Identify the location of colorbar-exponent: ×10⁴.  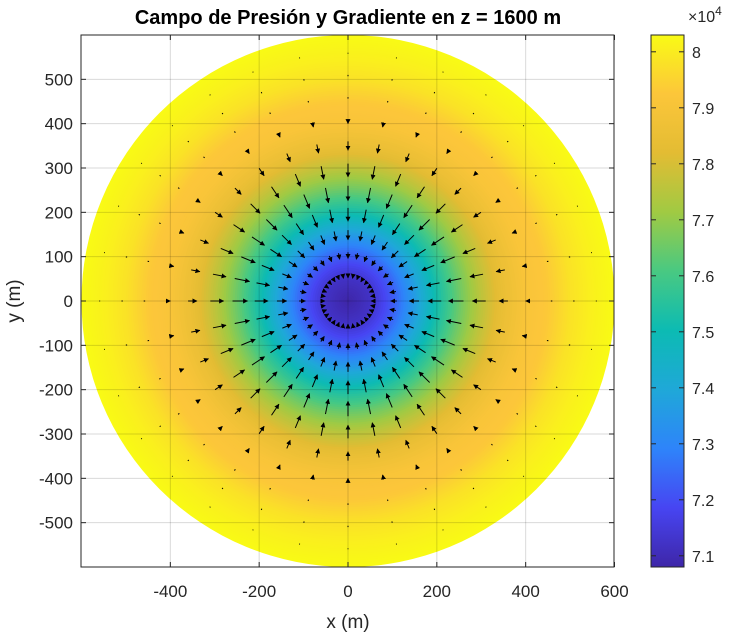
(705, 15).